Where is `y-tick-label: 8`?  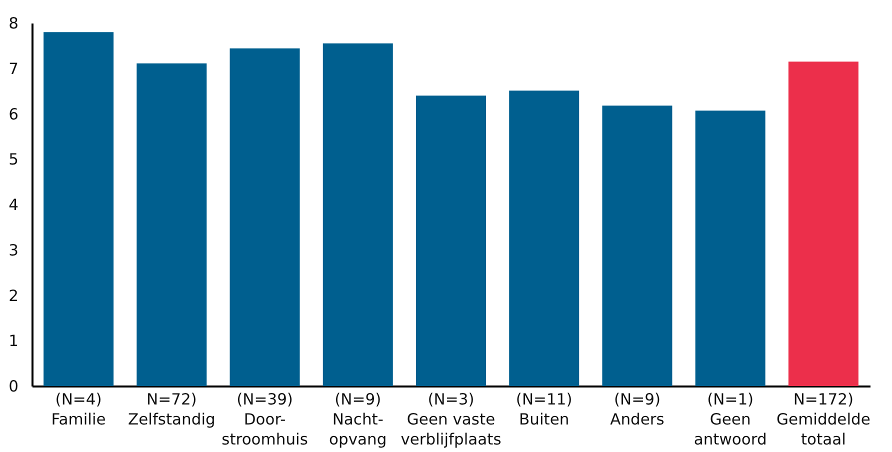 y-tick-label: 8 is located at coordinates (13, 23).